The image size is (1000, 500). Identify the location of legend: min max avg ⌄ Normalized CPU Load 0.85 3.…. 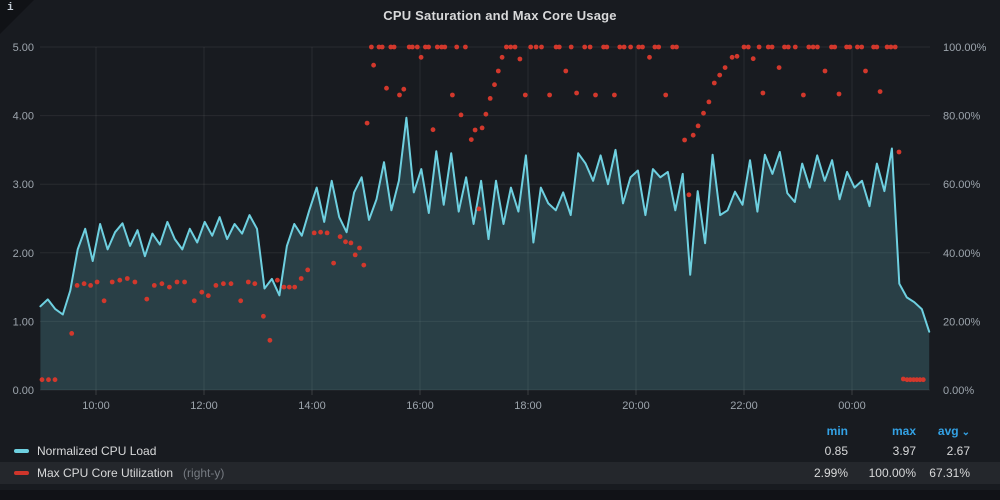
(500, 451).